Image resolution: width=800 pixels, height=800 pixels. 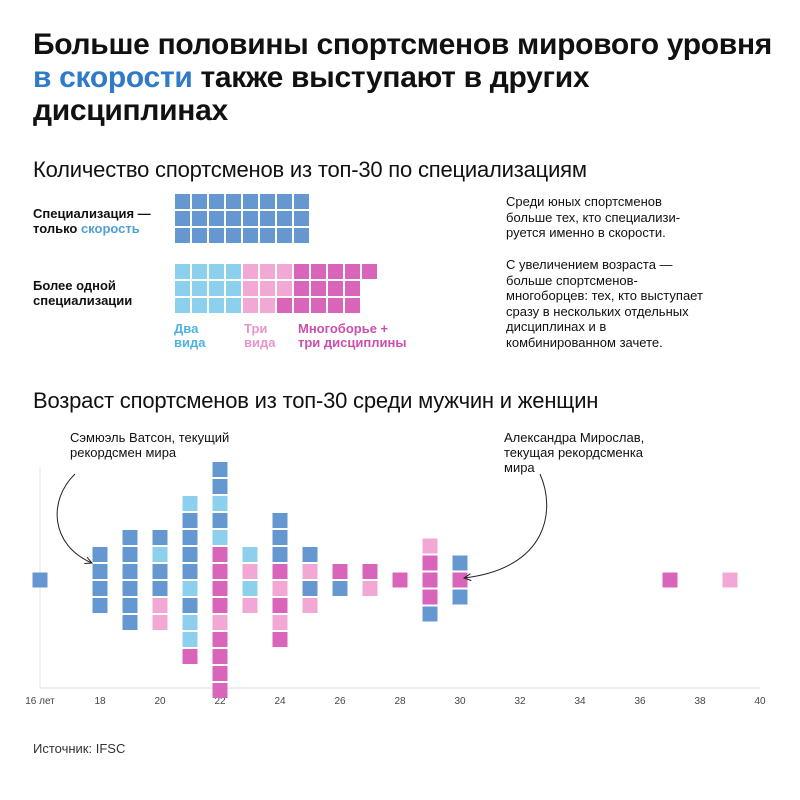 What do you see at coordinates (79, 748) in the screenshot?
I see `source-note: Источник: IFSC` at bounding box center [79, 748].